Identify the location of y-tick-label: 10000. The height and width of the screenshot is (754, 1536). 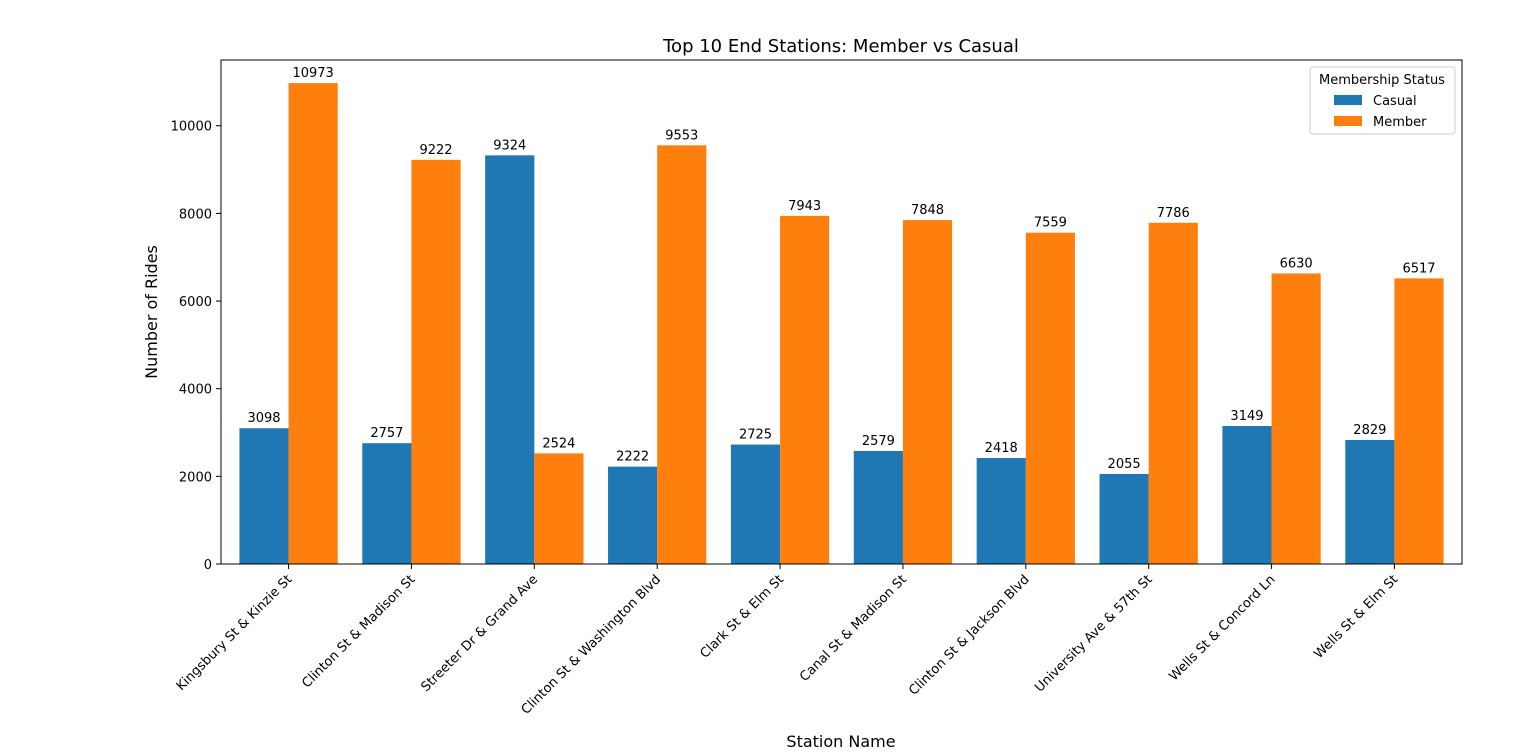
(191, 127).